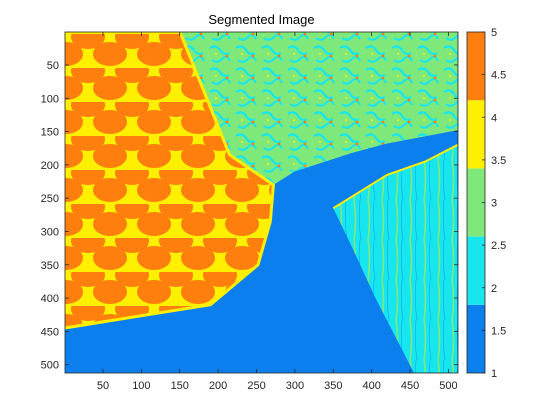 This screenshot has width=560, height=420. What do you see at coordinates (498, 161) in the screenshot?
I see `colorbar-tick-label: 3.5` at bounding box center [498, 161].